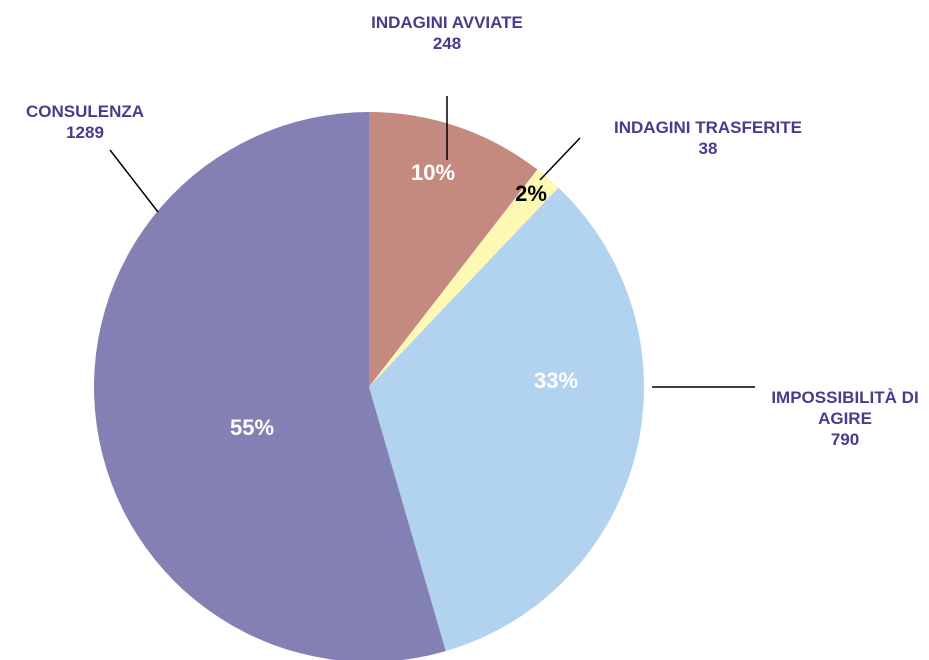  I want to click on category-label: IMPOSSIBILITÀ DI AGIRE 790, so click(845, 418).